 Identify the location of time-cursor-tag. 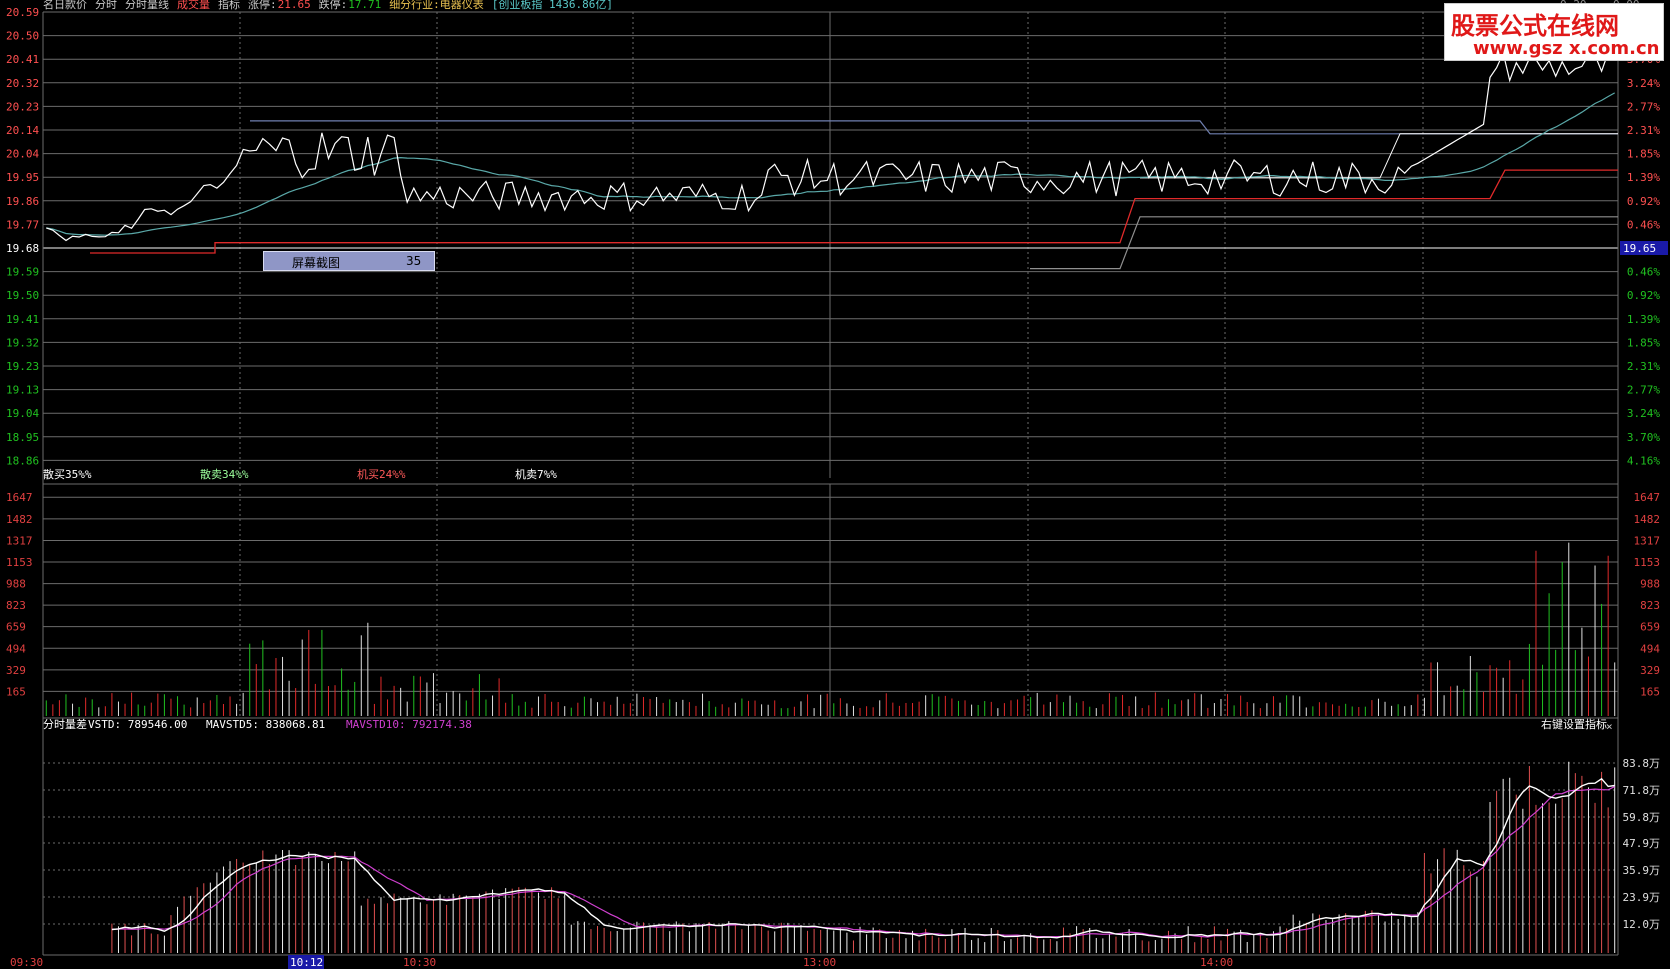
(306, 962).